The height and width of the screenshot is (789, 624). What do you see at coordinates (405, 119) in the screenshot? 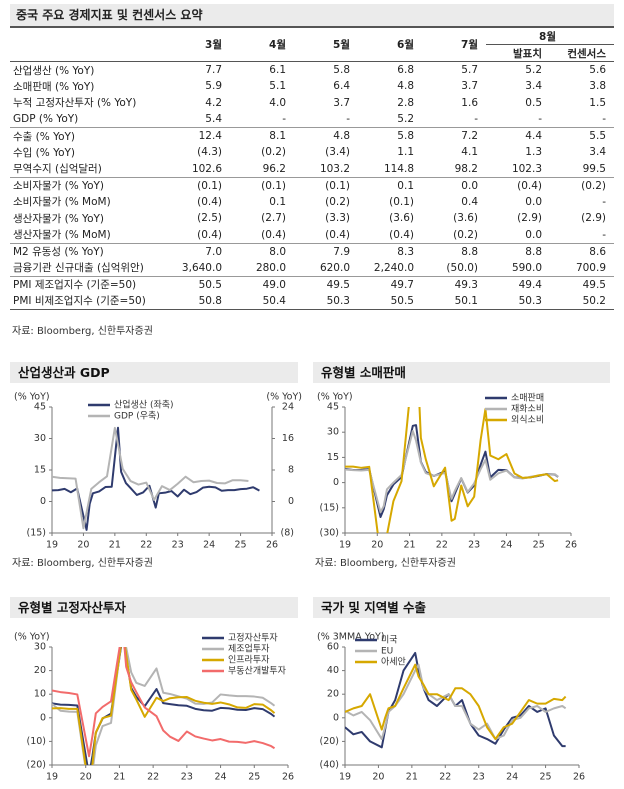
I see `value-cell: 5.2` at bounding box center [405, 119].